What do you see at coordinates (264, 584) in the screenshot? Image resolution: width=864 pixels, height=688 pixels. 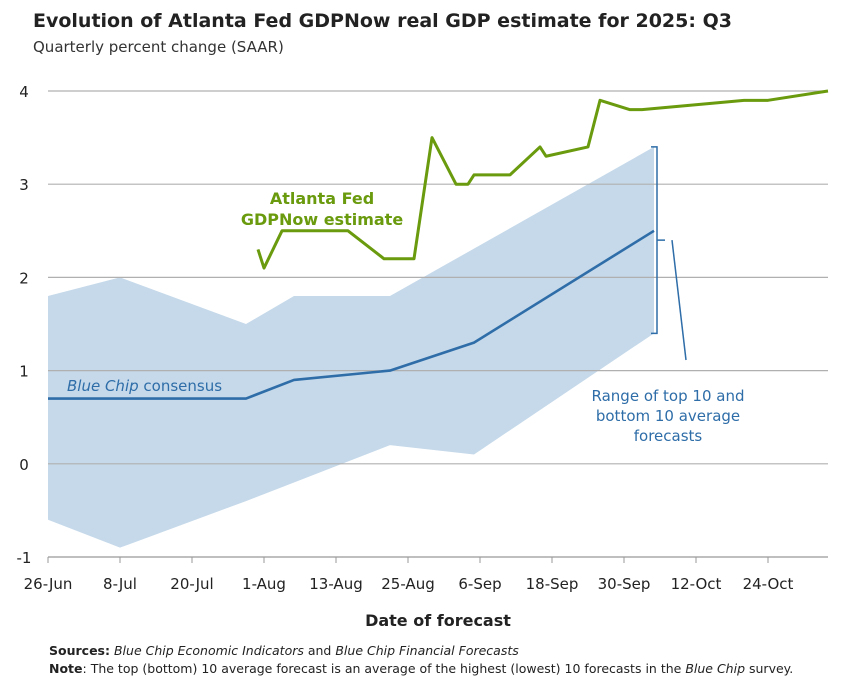 I see `x-tick-label: 1-Aug` at bounding box center [264, 584].